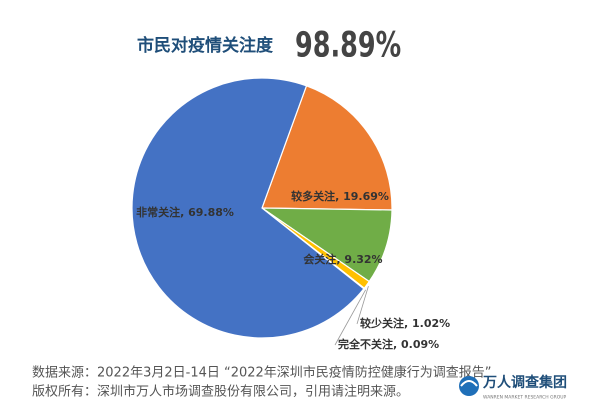  I want to click on data-label: 非常关注, 69.88%, so click(185, 212).